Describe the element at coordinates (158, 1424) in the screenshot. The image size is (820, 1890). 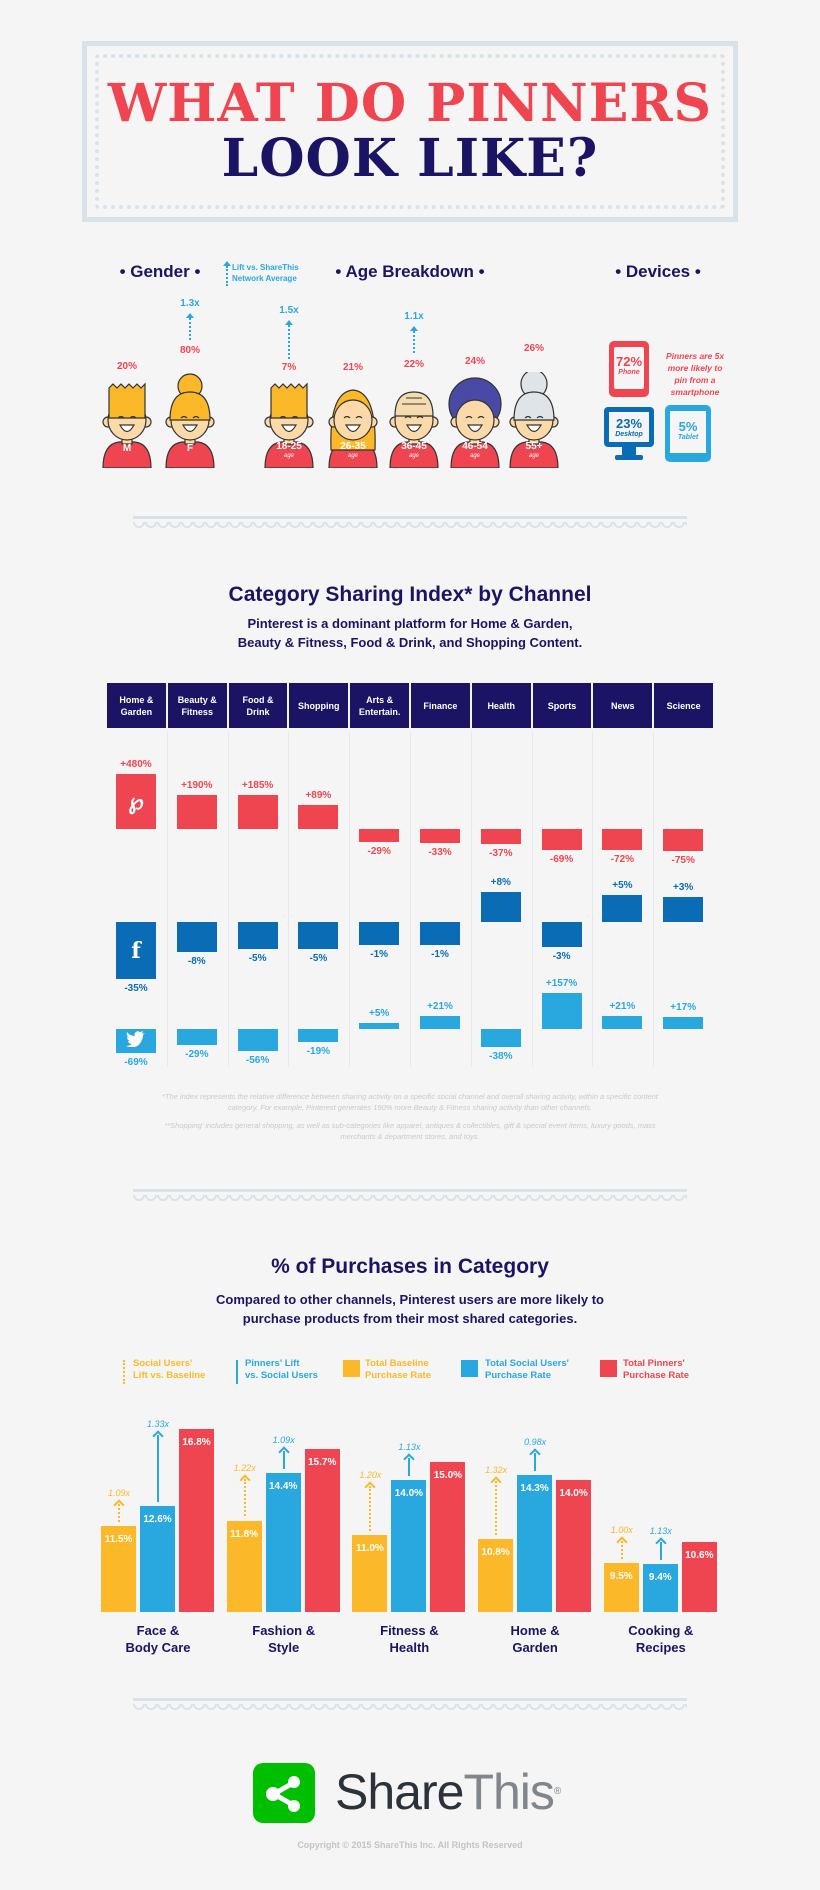
I see `lift-label: 1.33x` at that location.